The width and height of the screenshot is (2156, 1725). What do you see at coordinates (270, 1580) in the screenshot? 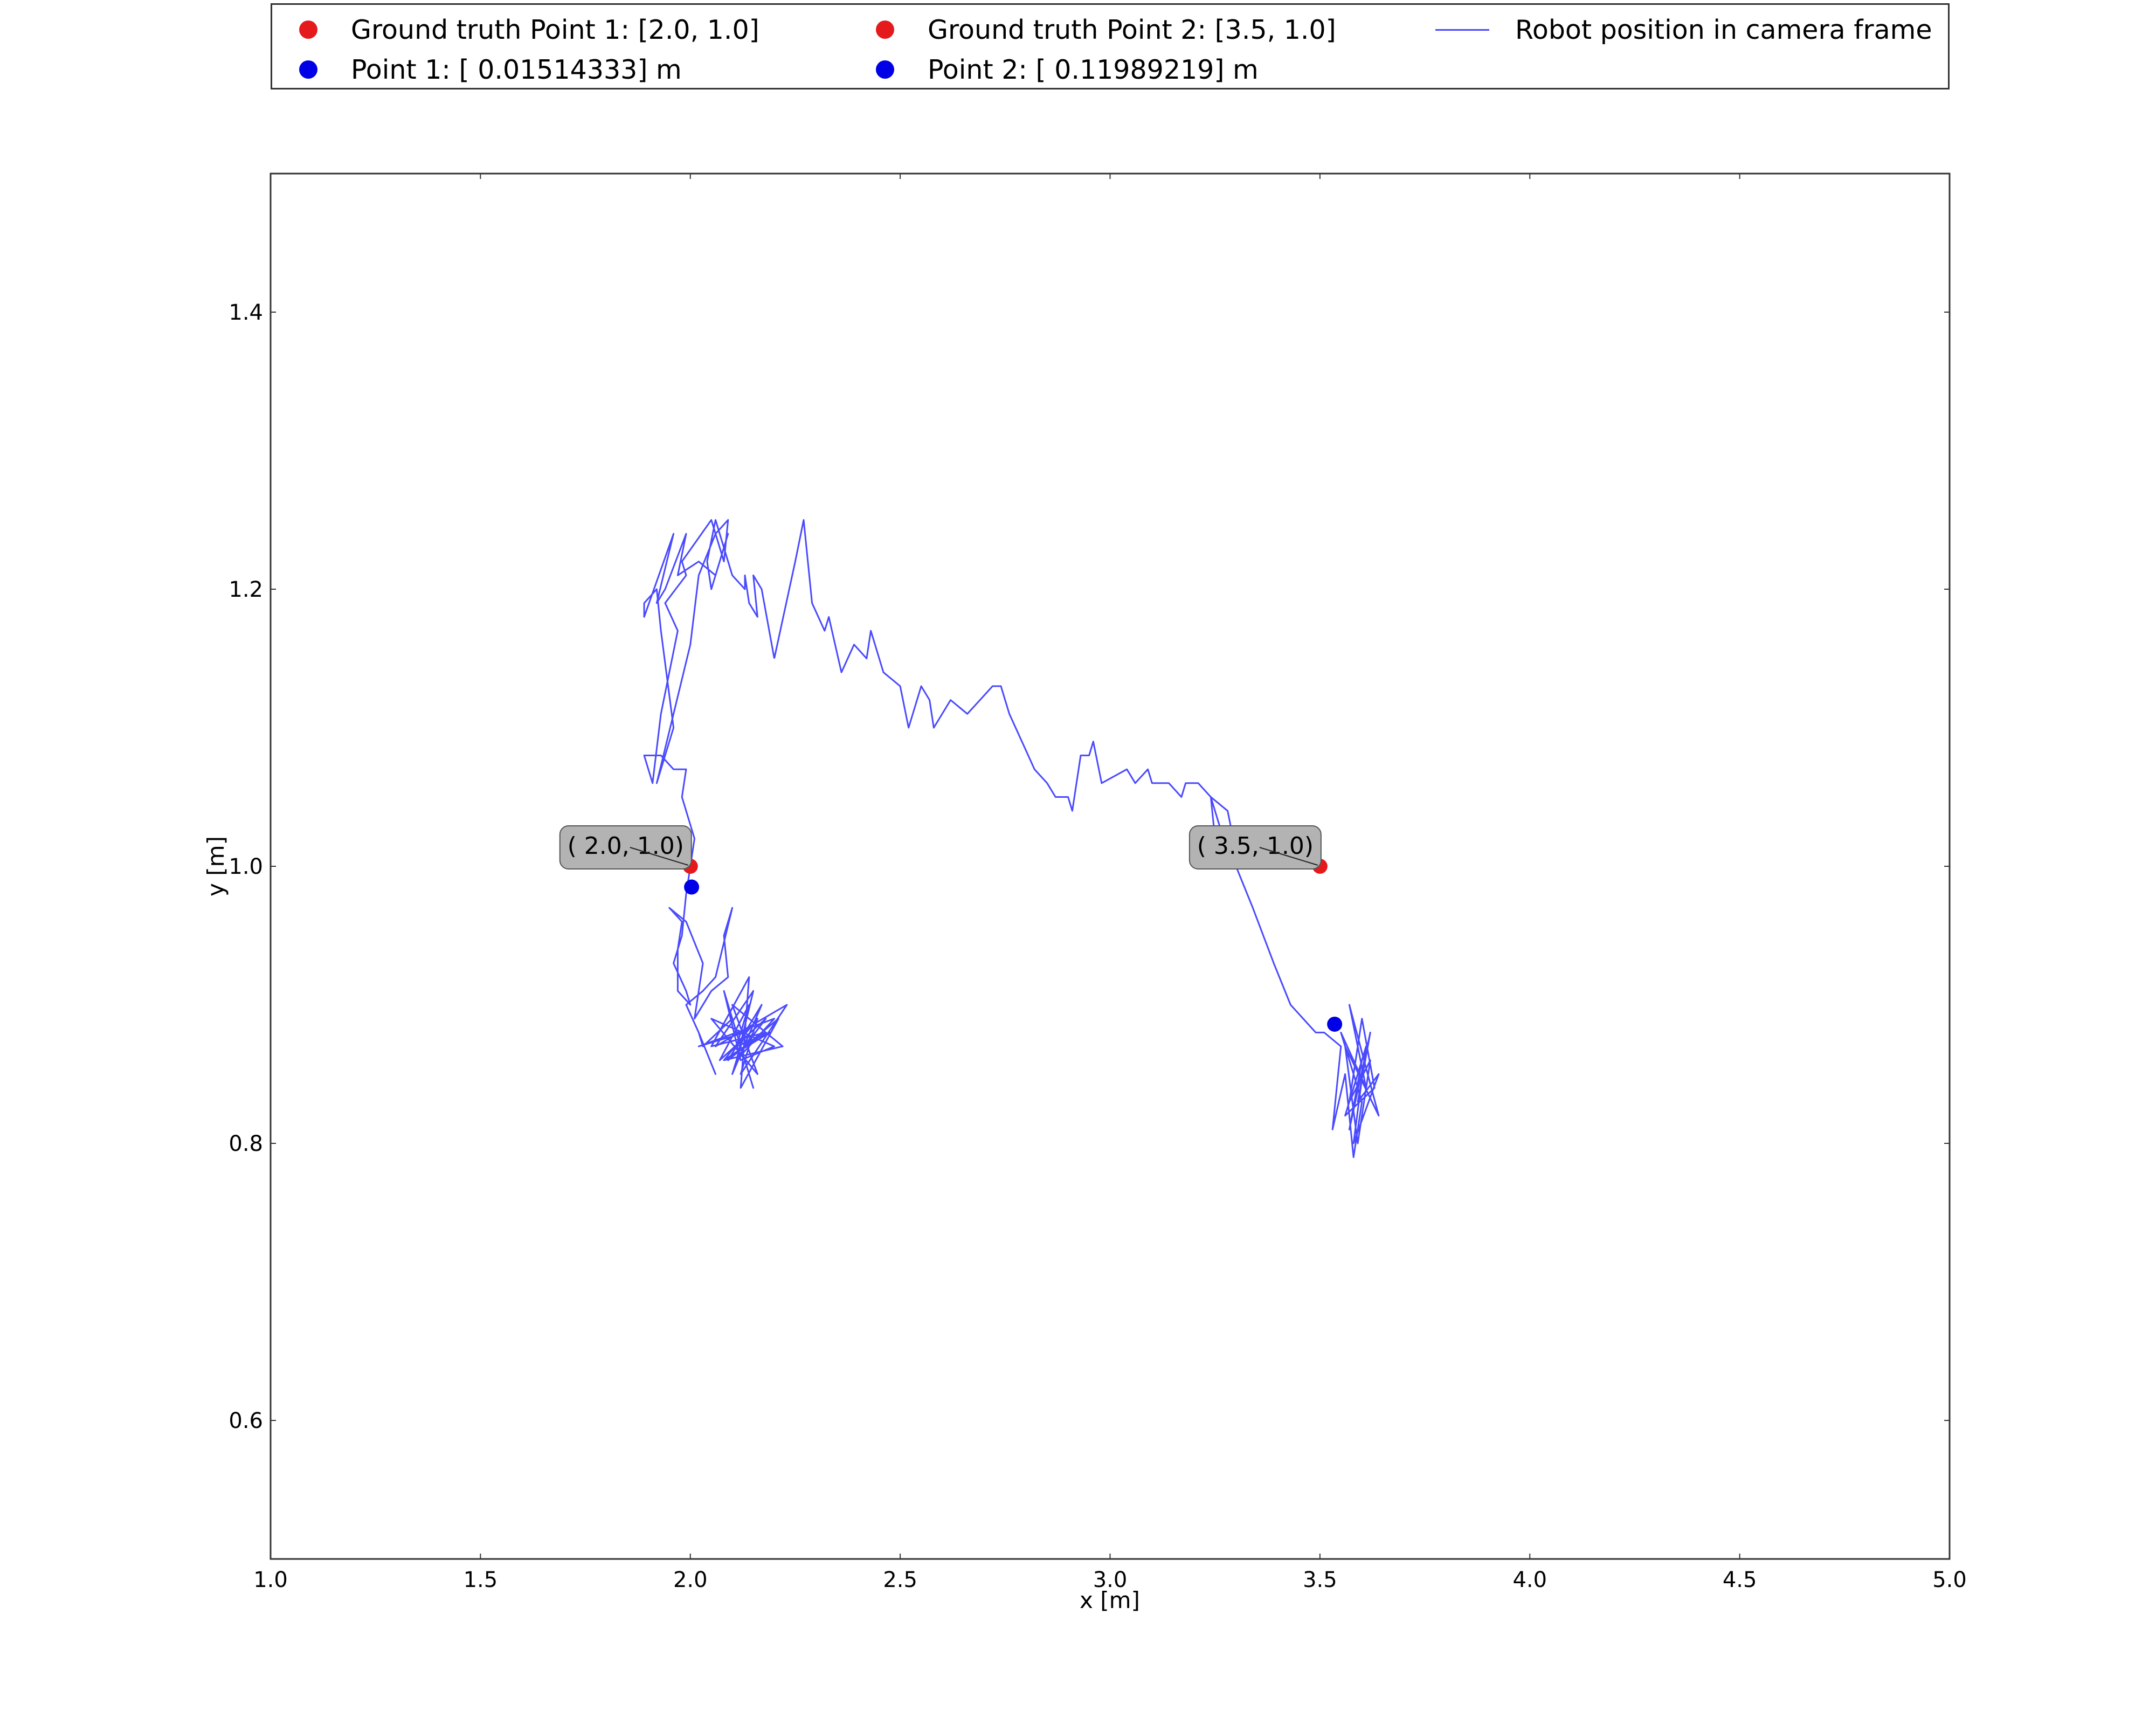
I see `x-tick-label: 1.0` at bounding box center [270, 1580].